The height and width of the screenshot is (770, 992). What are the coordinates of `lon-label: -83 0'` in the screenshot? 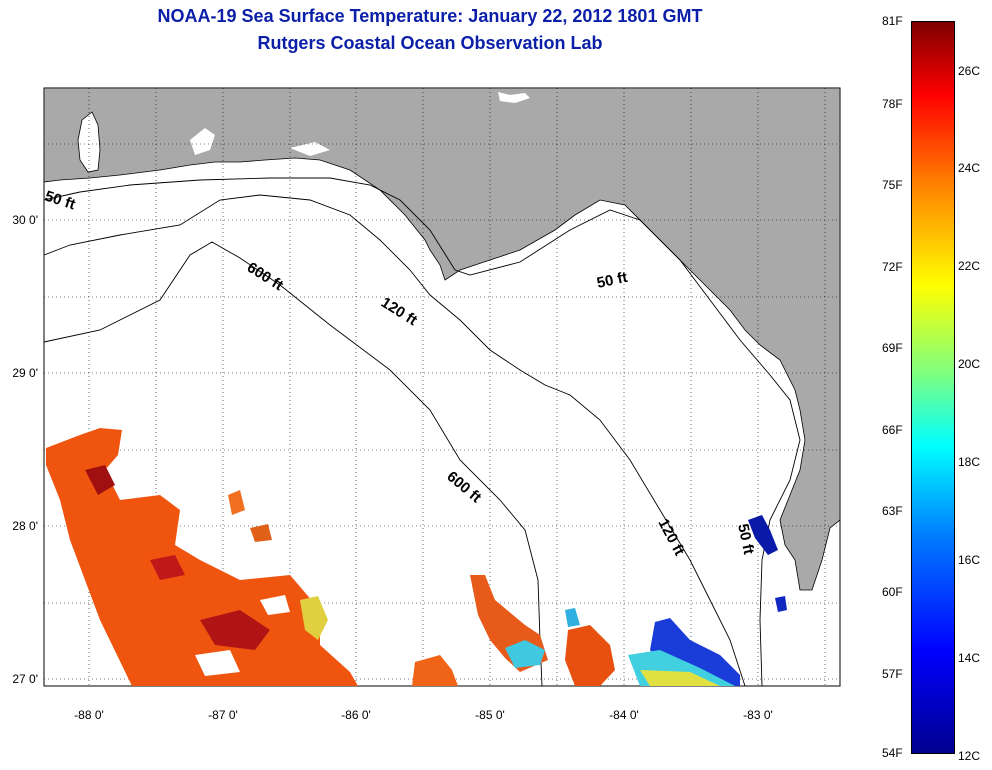 It's located at (758, 715).